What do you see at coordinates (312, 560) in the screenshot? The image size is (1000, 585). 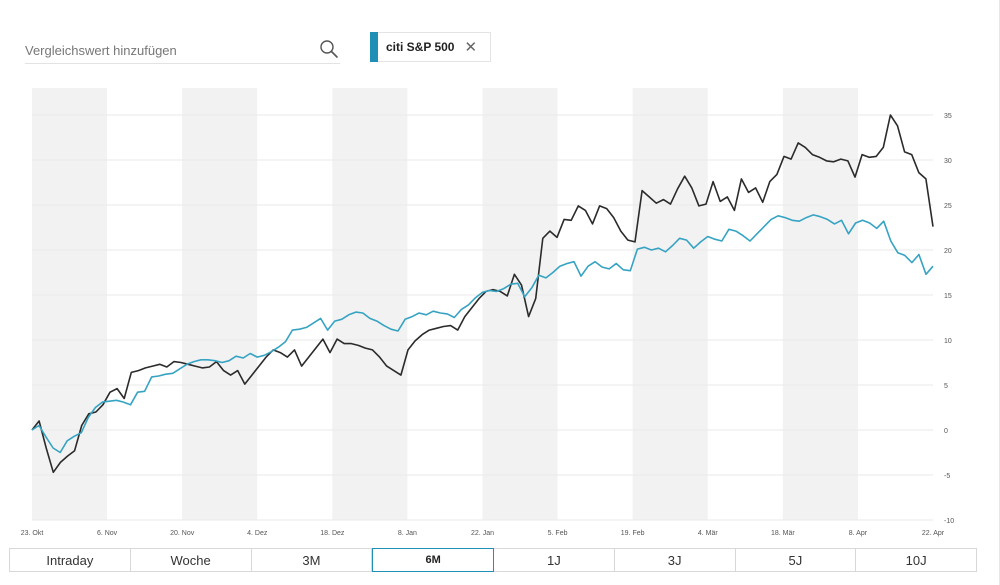 I see `timeframe-button-3m: 3M` at bounding box center [312, 560].